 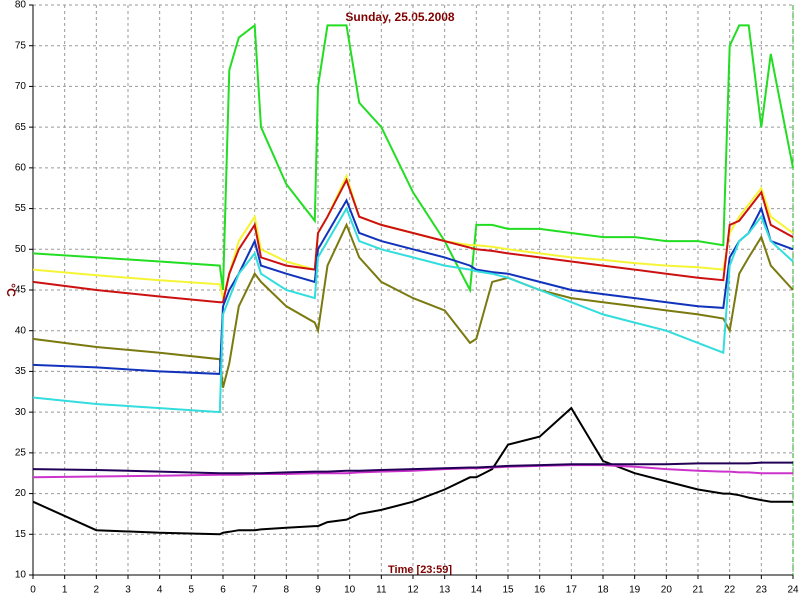 I want to click on y-tick-label: 30, so click(x=21, y=412).